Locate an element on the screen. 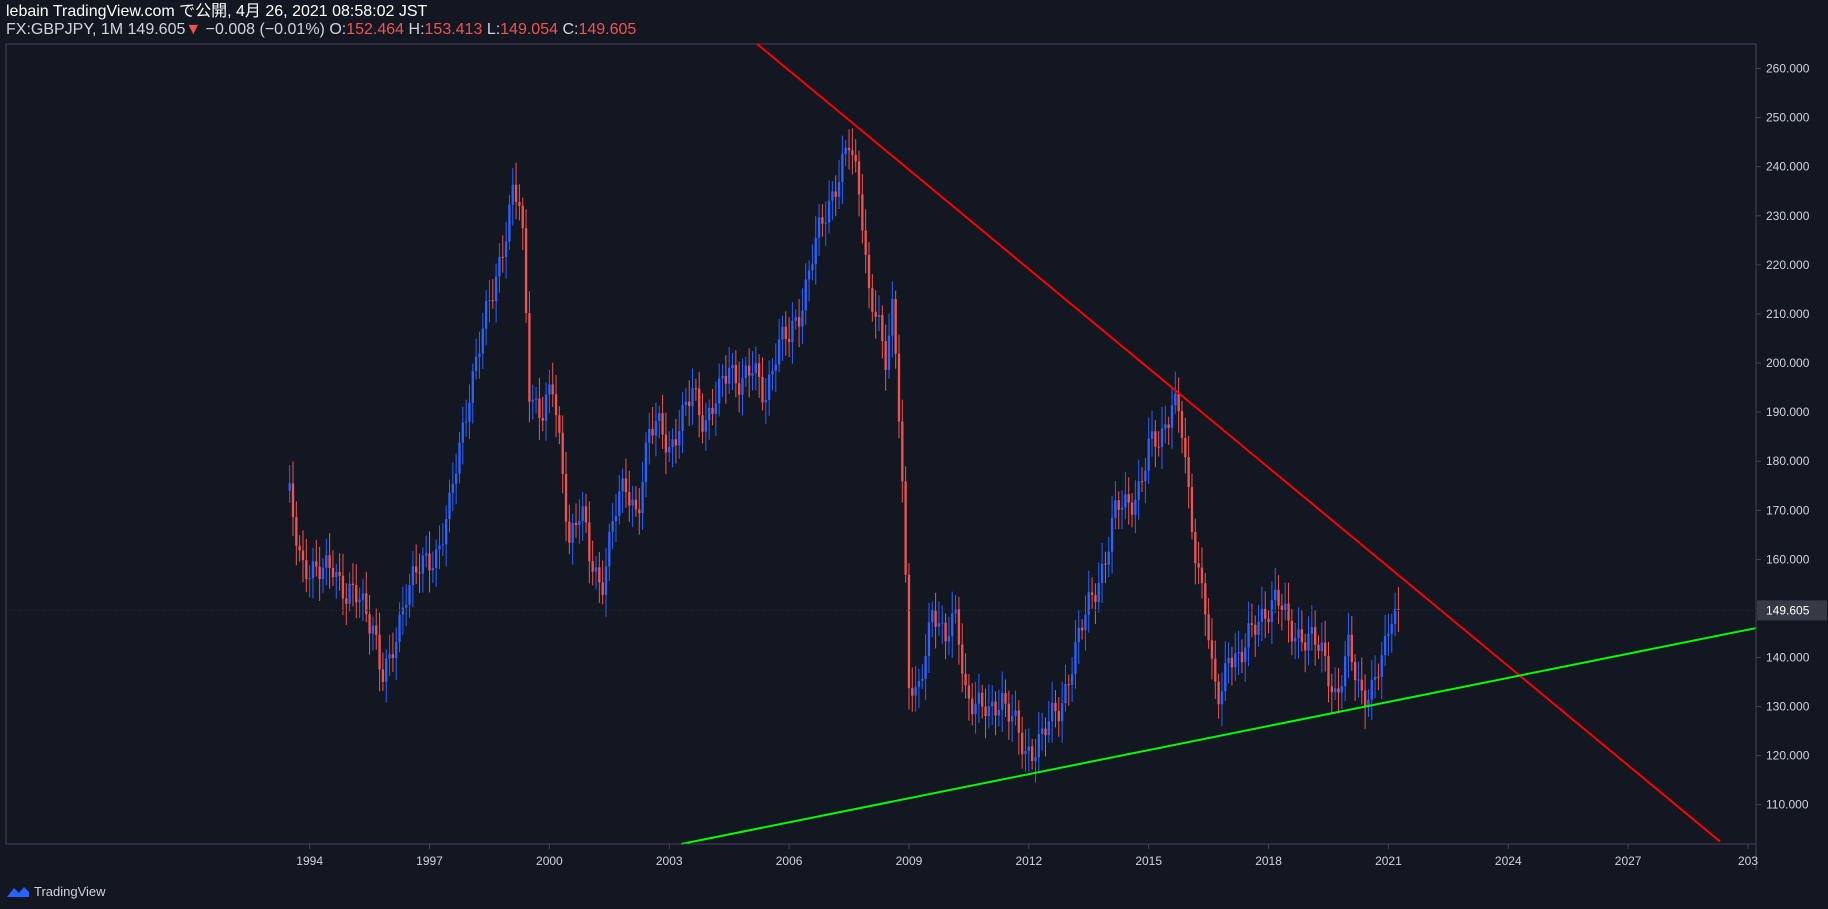 Image resolution: width=1828 pixels, height=909 pixels. high-value: 153.413 is located at coordinates (453, 29).